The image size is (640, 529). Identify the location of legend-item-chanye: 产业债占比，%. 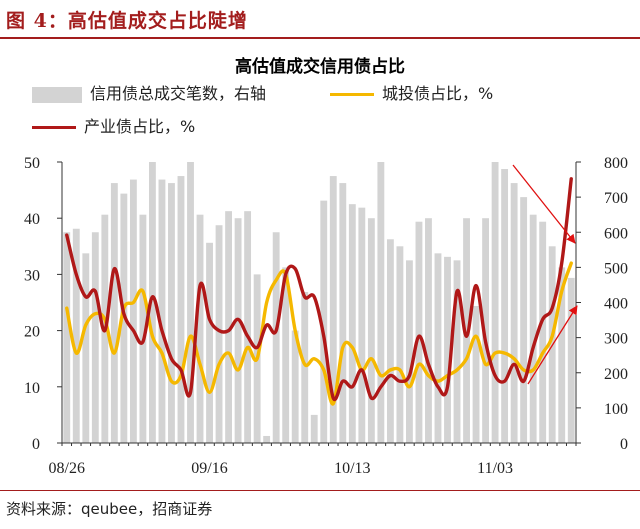
(113, 125).